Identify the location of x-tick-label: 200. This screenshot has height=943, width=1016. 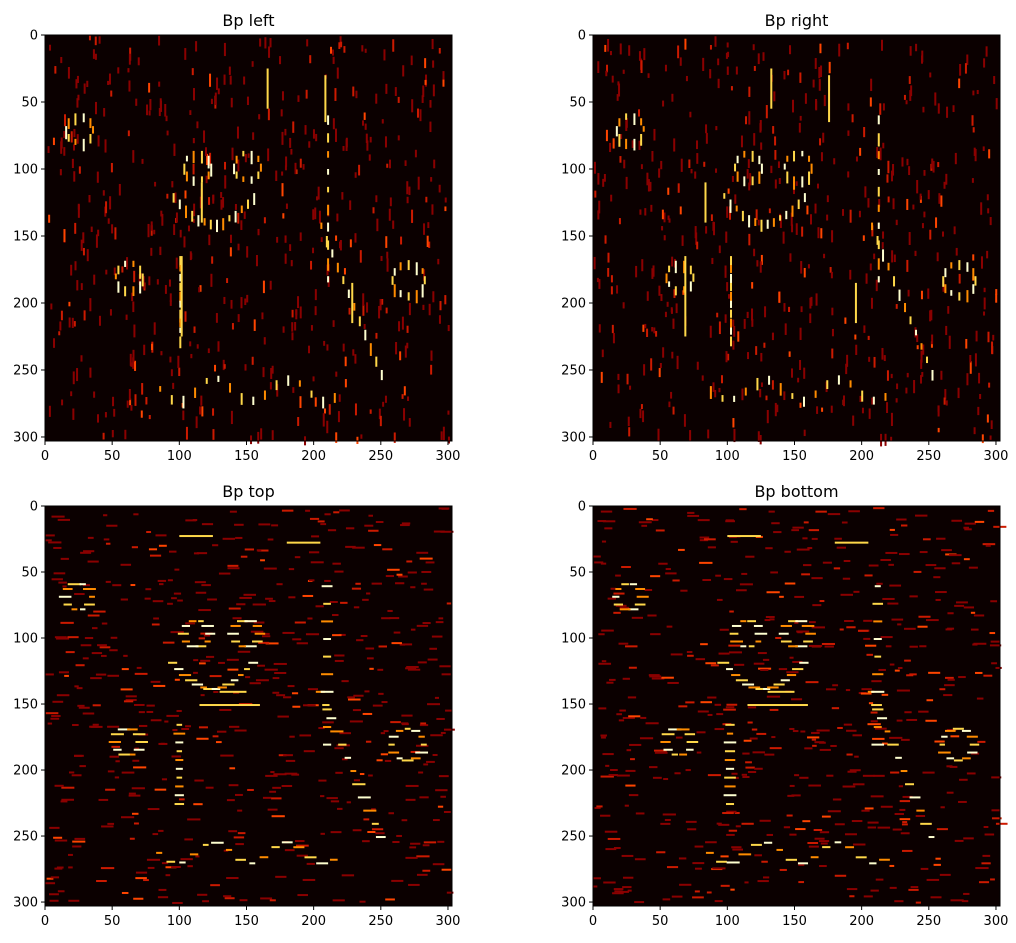
(861, 456).